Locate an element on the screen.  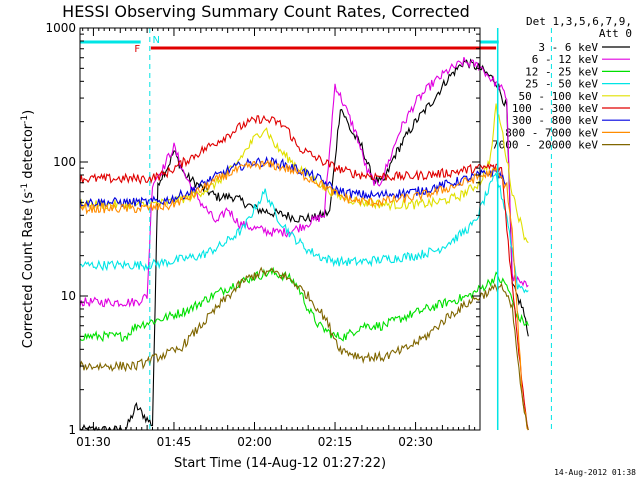
timestamp: 14-Aug-2012 01:38 is located at coordinates (595, 472).